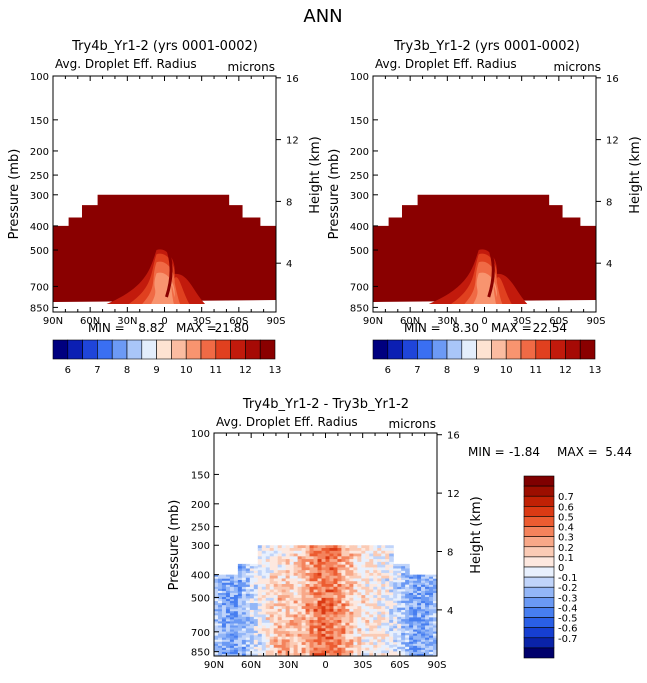  I want to click on colorbar-label: 8, so click(447, 370).